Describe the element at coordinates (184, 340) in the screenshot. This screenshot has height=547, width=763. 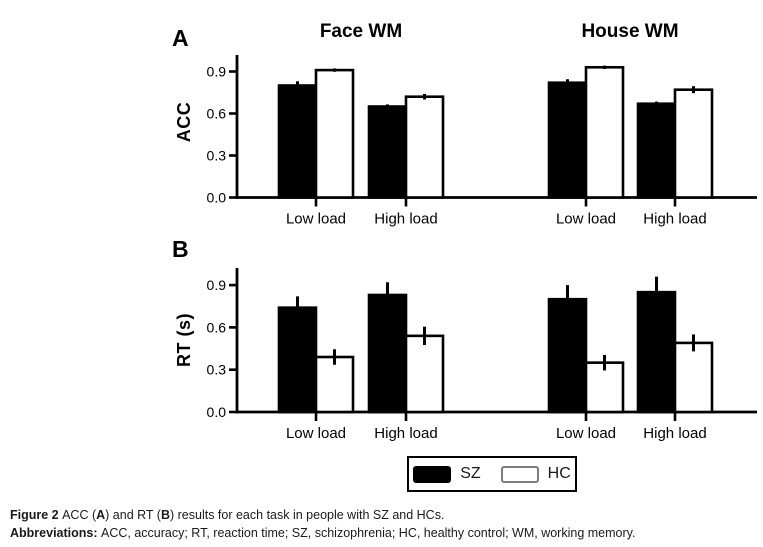
I see `panel-b-y-axis-label: RT (s)` at that location.